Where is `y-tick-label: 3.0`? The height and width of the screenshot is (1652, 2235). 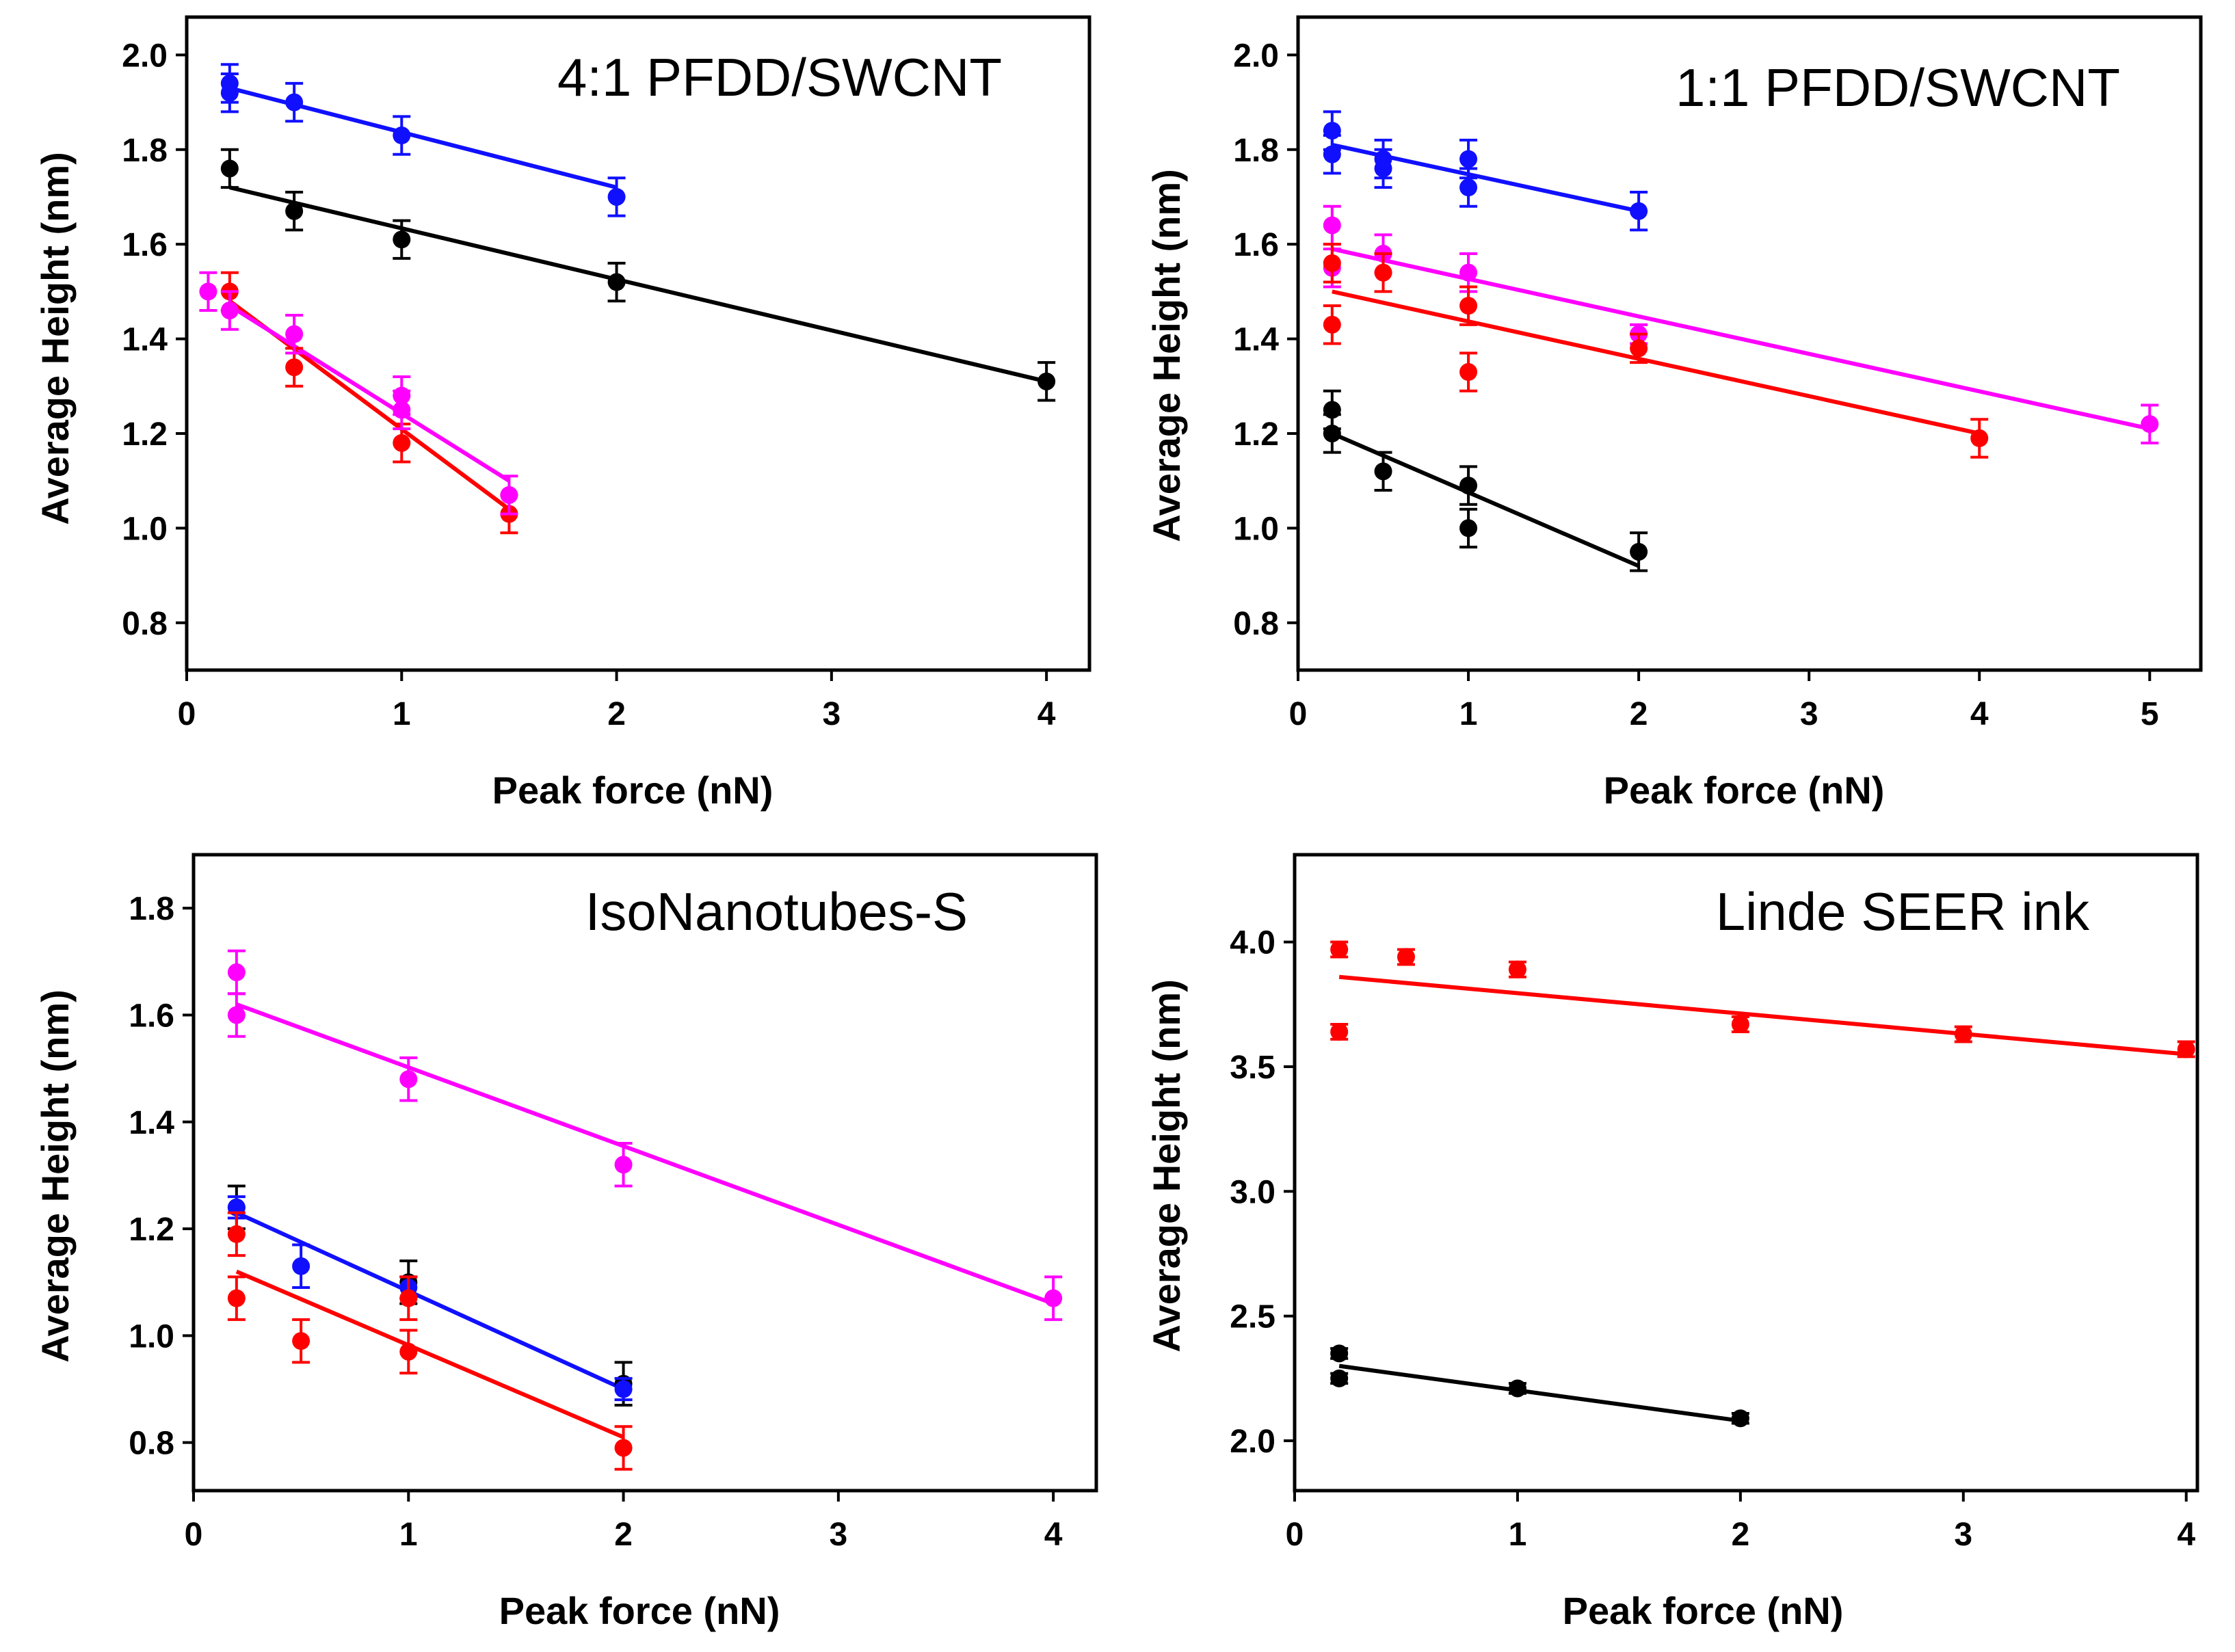 y-tick-label: 3.0 is located at coordinates (1252, 1192).